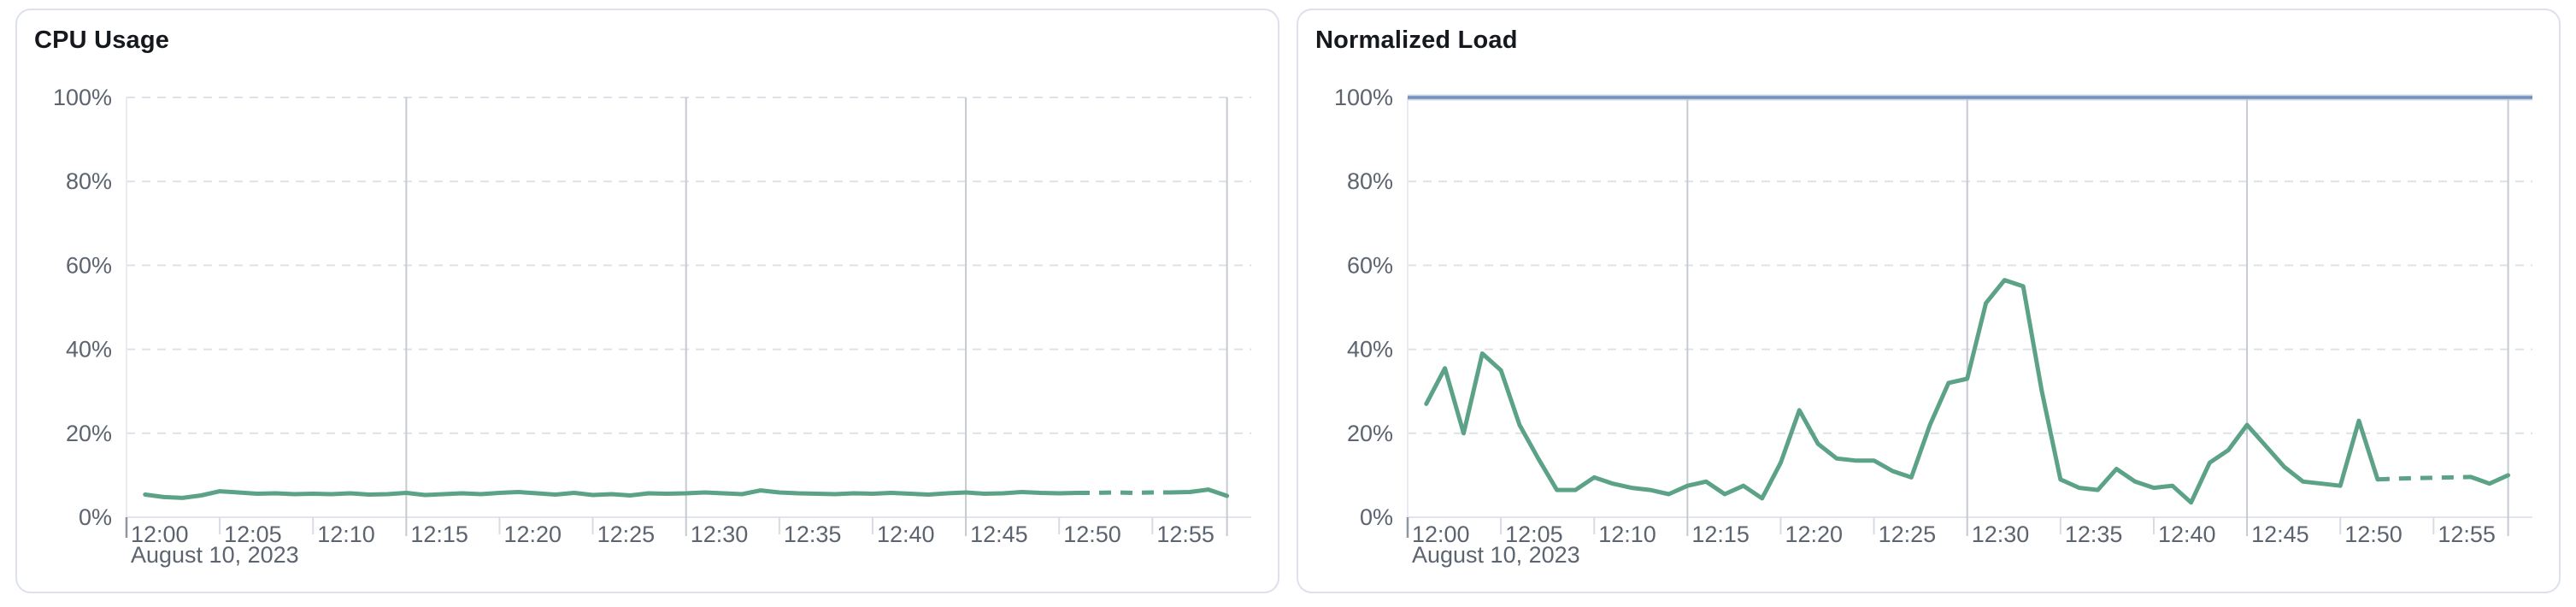 This screenshot has width=2576, height=607. What do you see at coordinates (1416, 40) in the screenshot?
I see `chart-title-normalized-load: Normalized Load` at bounding box center [1416, 40].